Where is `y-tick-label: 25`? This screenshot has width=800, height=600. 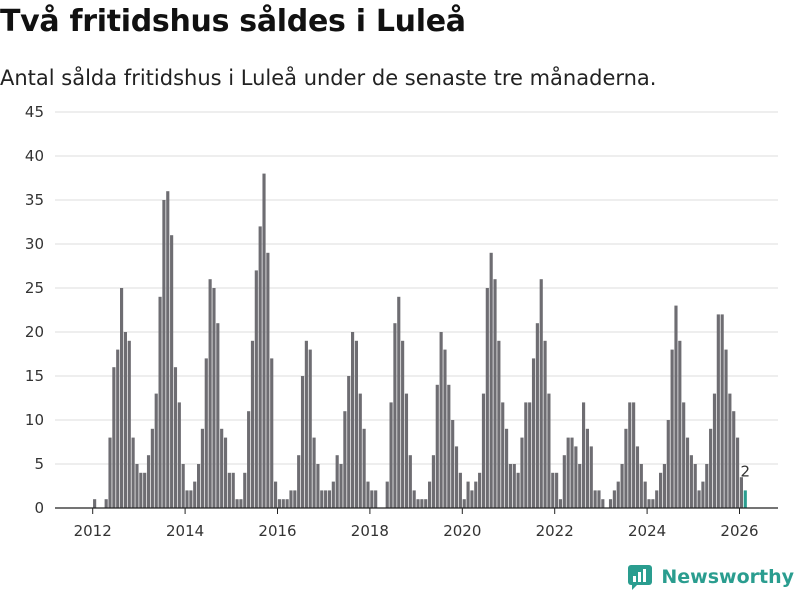 y-tick-label: 25 is located at coordinates (34, 288).